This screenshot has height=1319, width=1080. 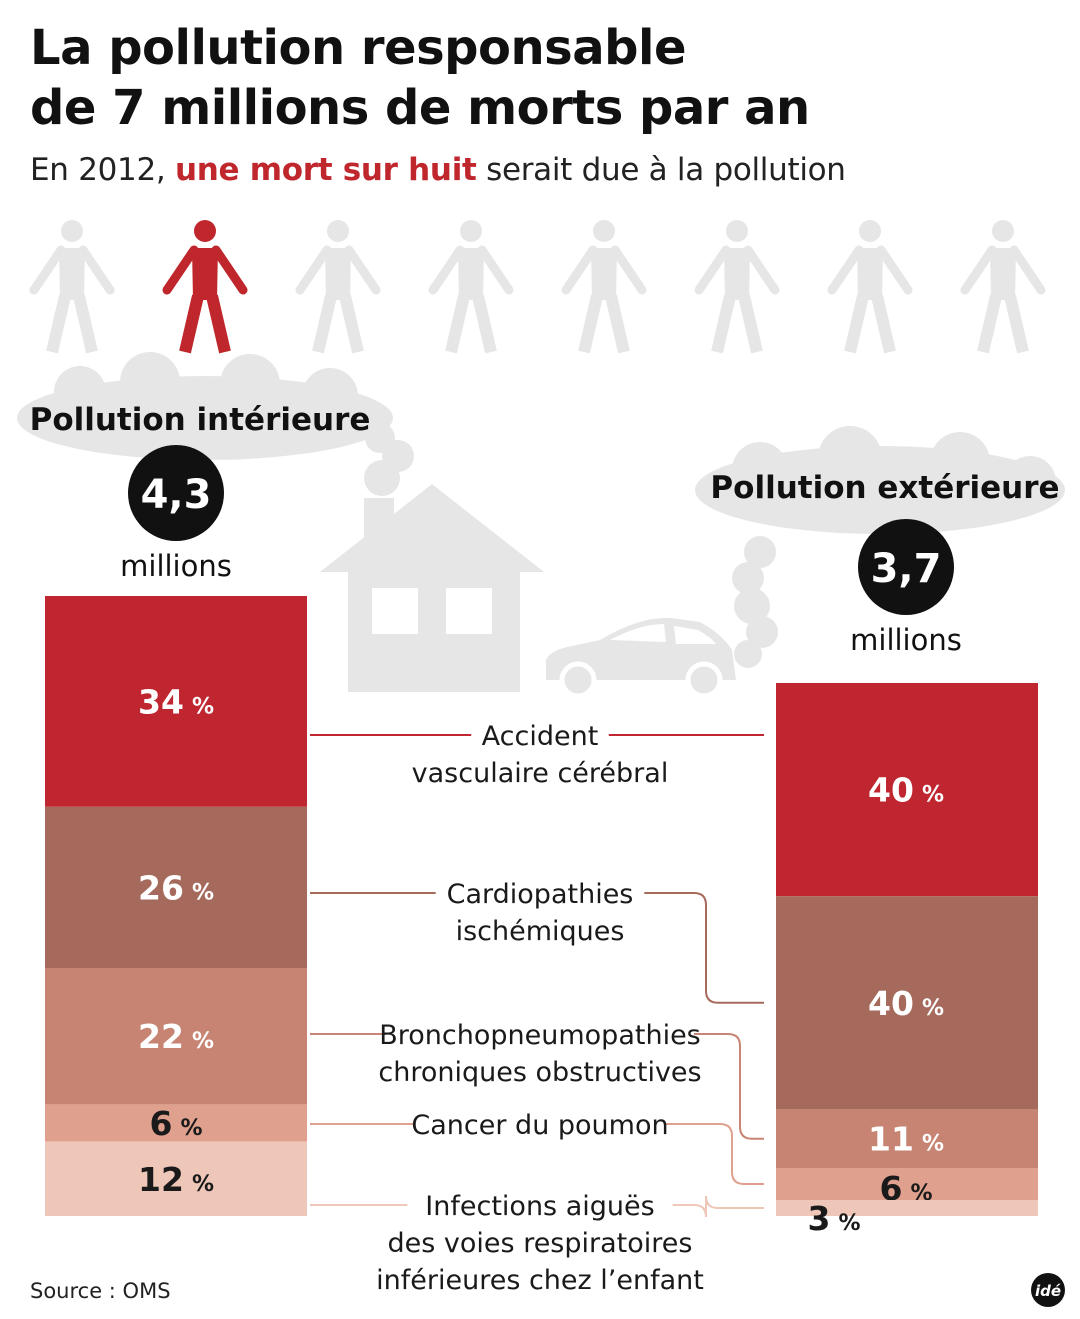 I want to click on series-label-indoor: Pollution intérieure, so click(x=200, y=420).